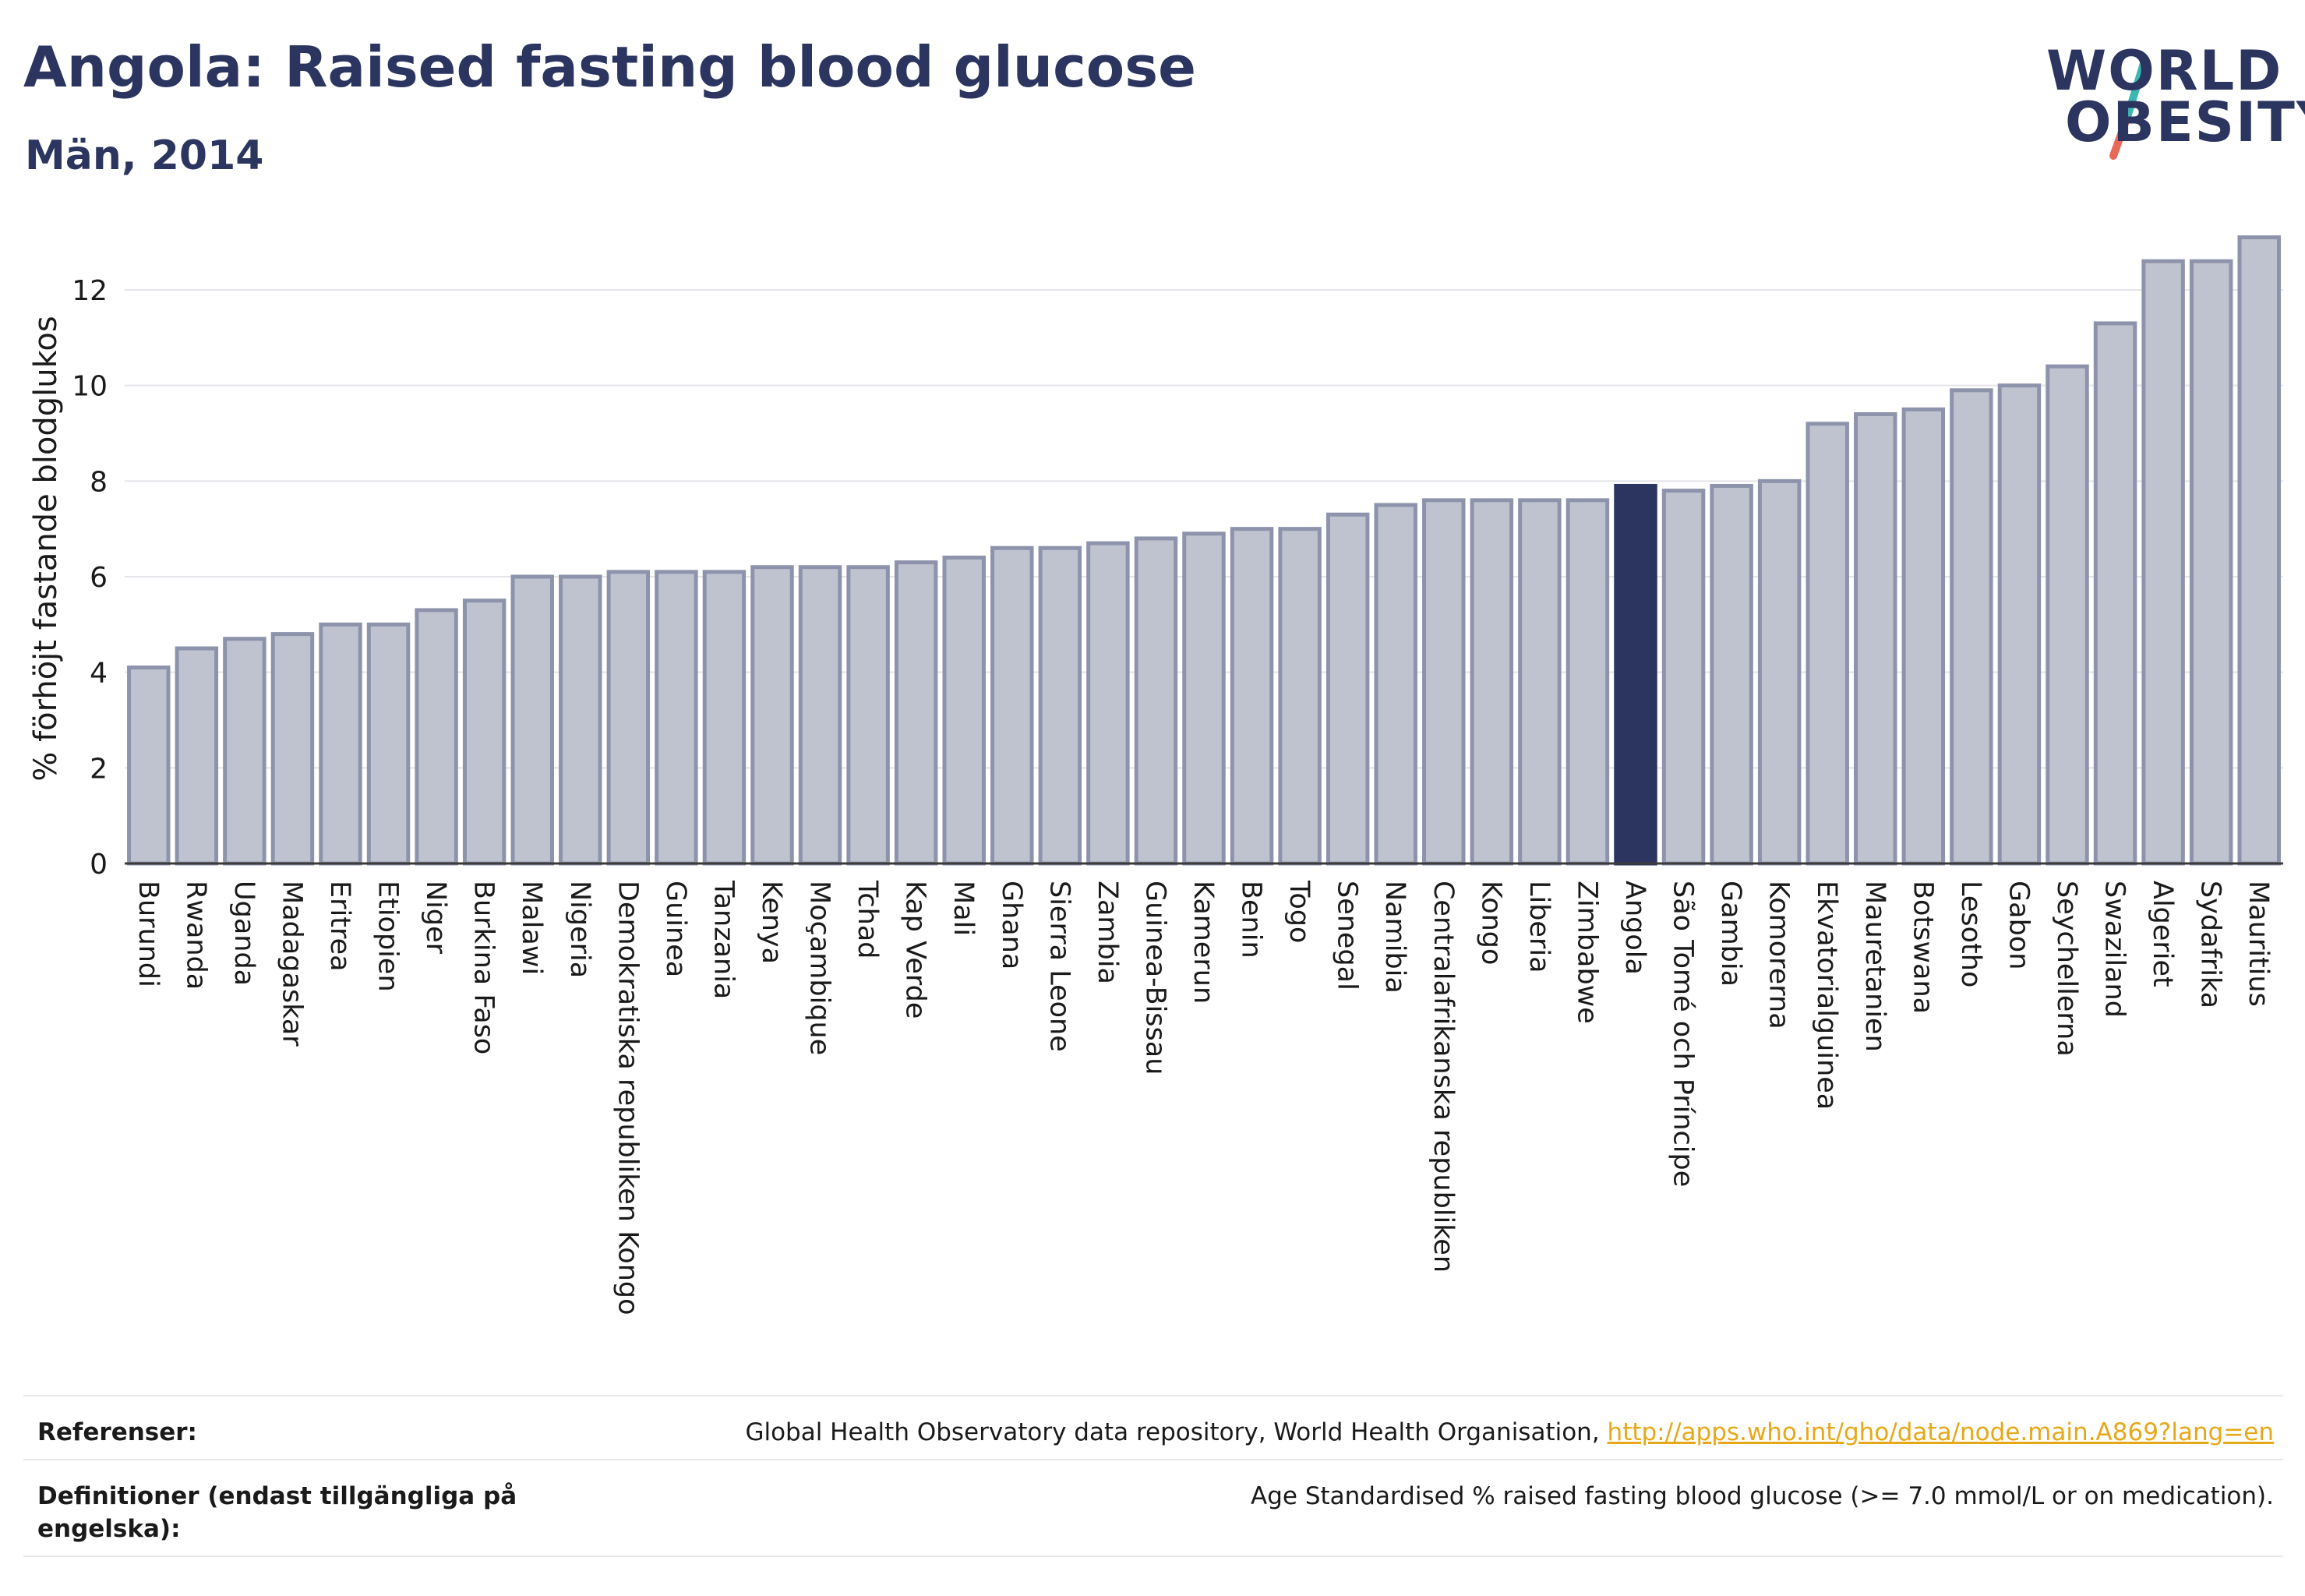  Describe the element at coordinates (2163, 562) in the screenshot. I see `bar-algeriet` at that location.